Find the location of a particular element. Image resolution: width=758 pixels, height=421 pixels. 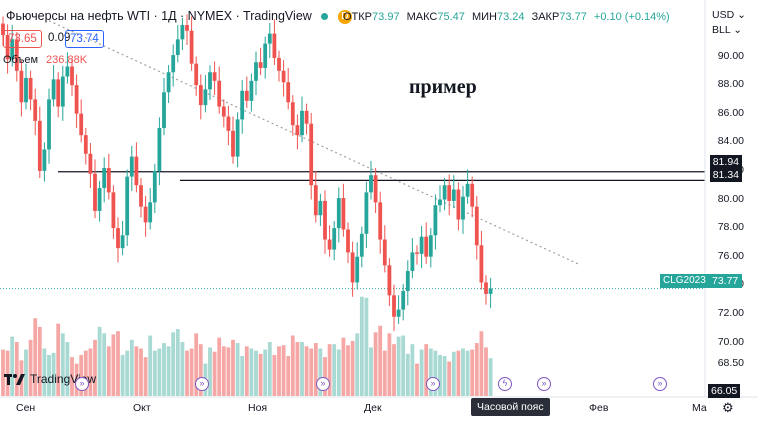

time-tick-label: Дек is located at coordinates (373, 408).